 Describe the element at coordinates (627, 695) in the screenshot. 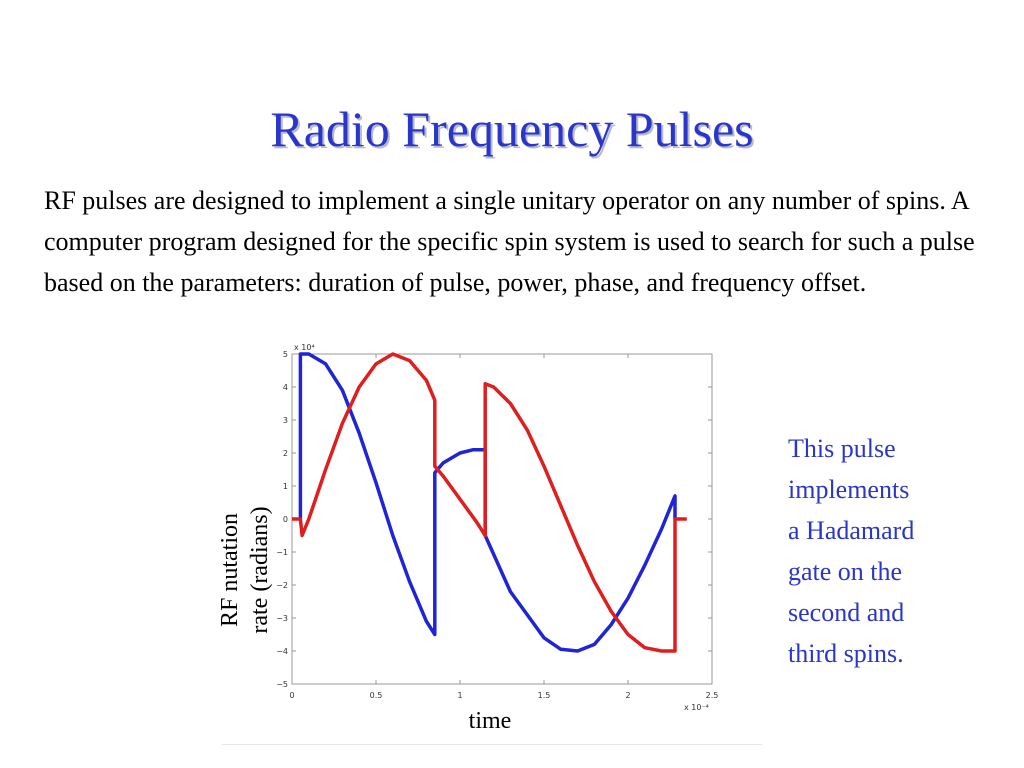

I see `x-tick-label: 2` at that location.